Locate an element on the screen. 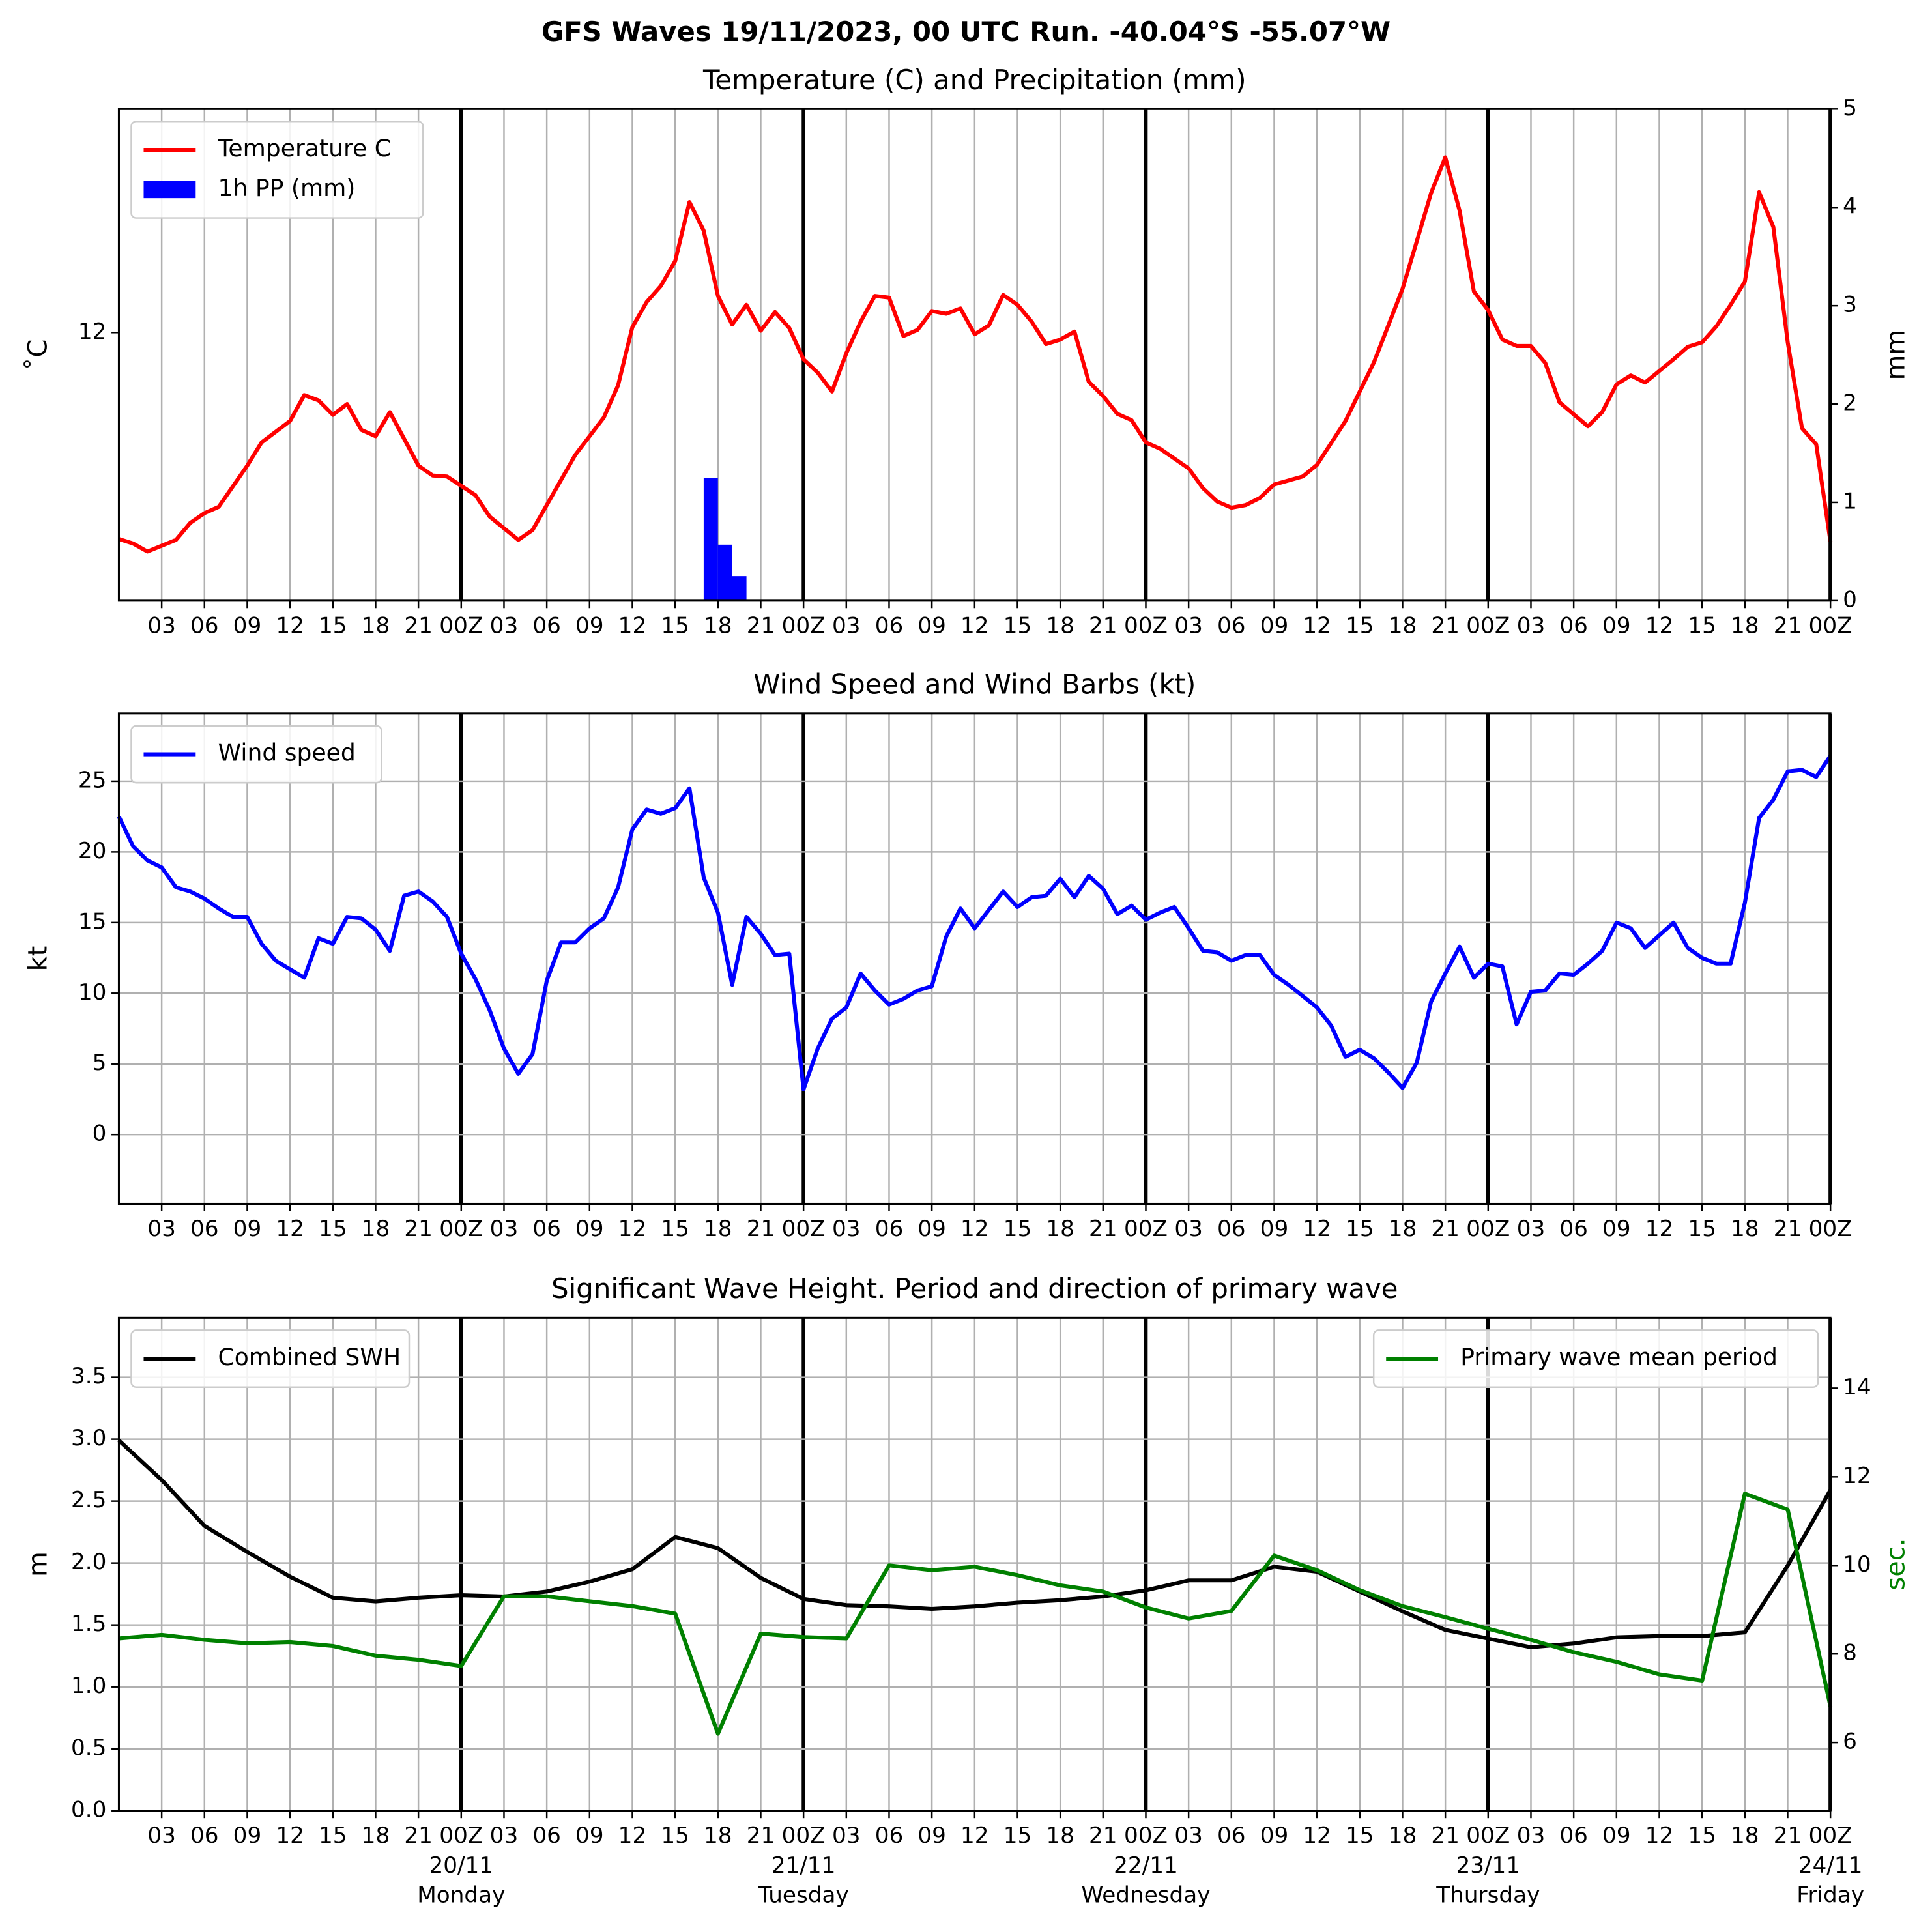 The width and height of the screenshot is (1932, 1921). y2-tick-label: 12 is located at coordinates (1857, 1476).